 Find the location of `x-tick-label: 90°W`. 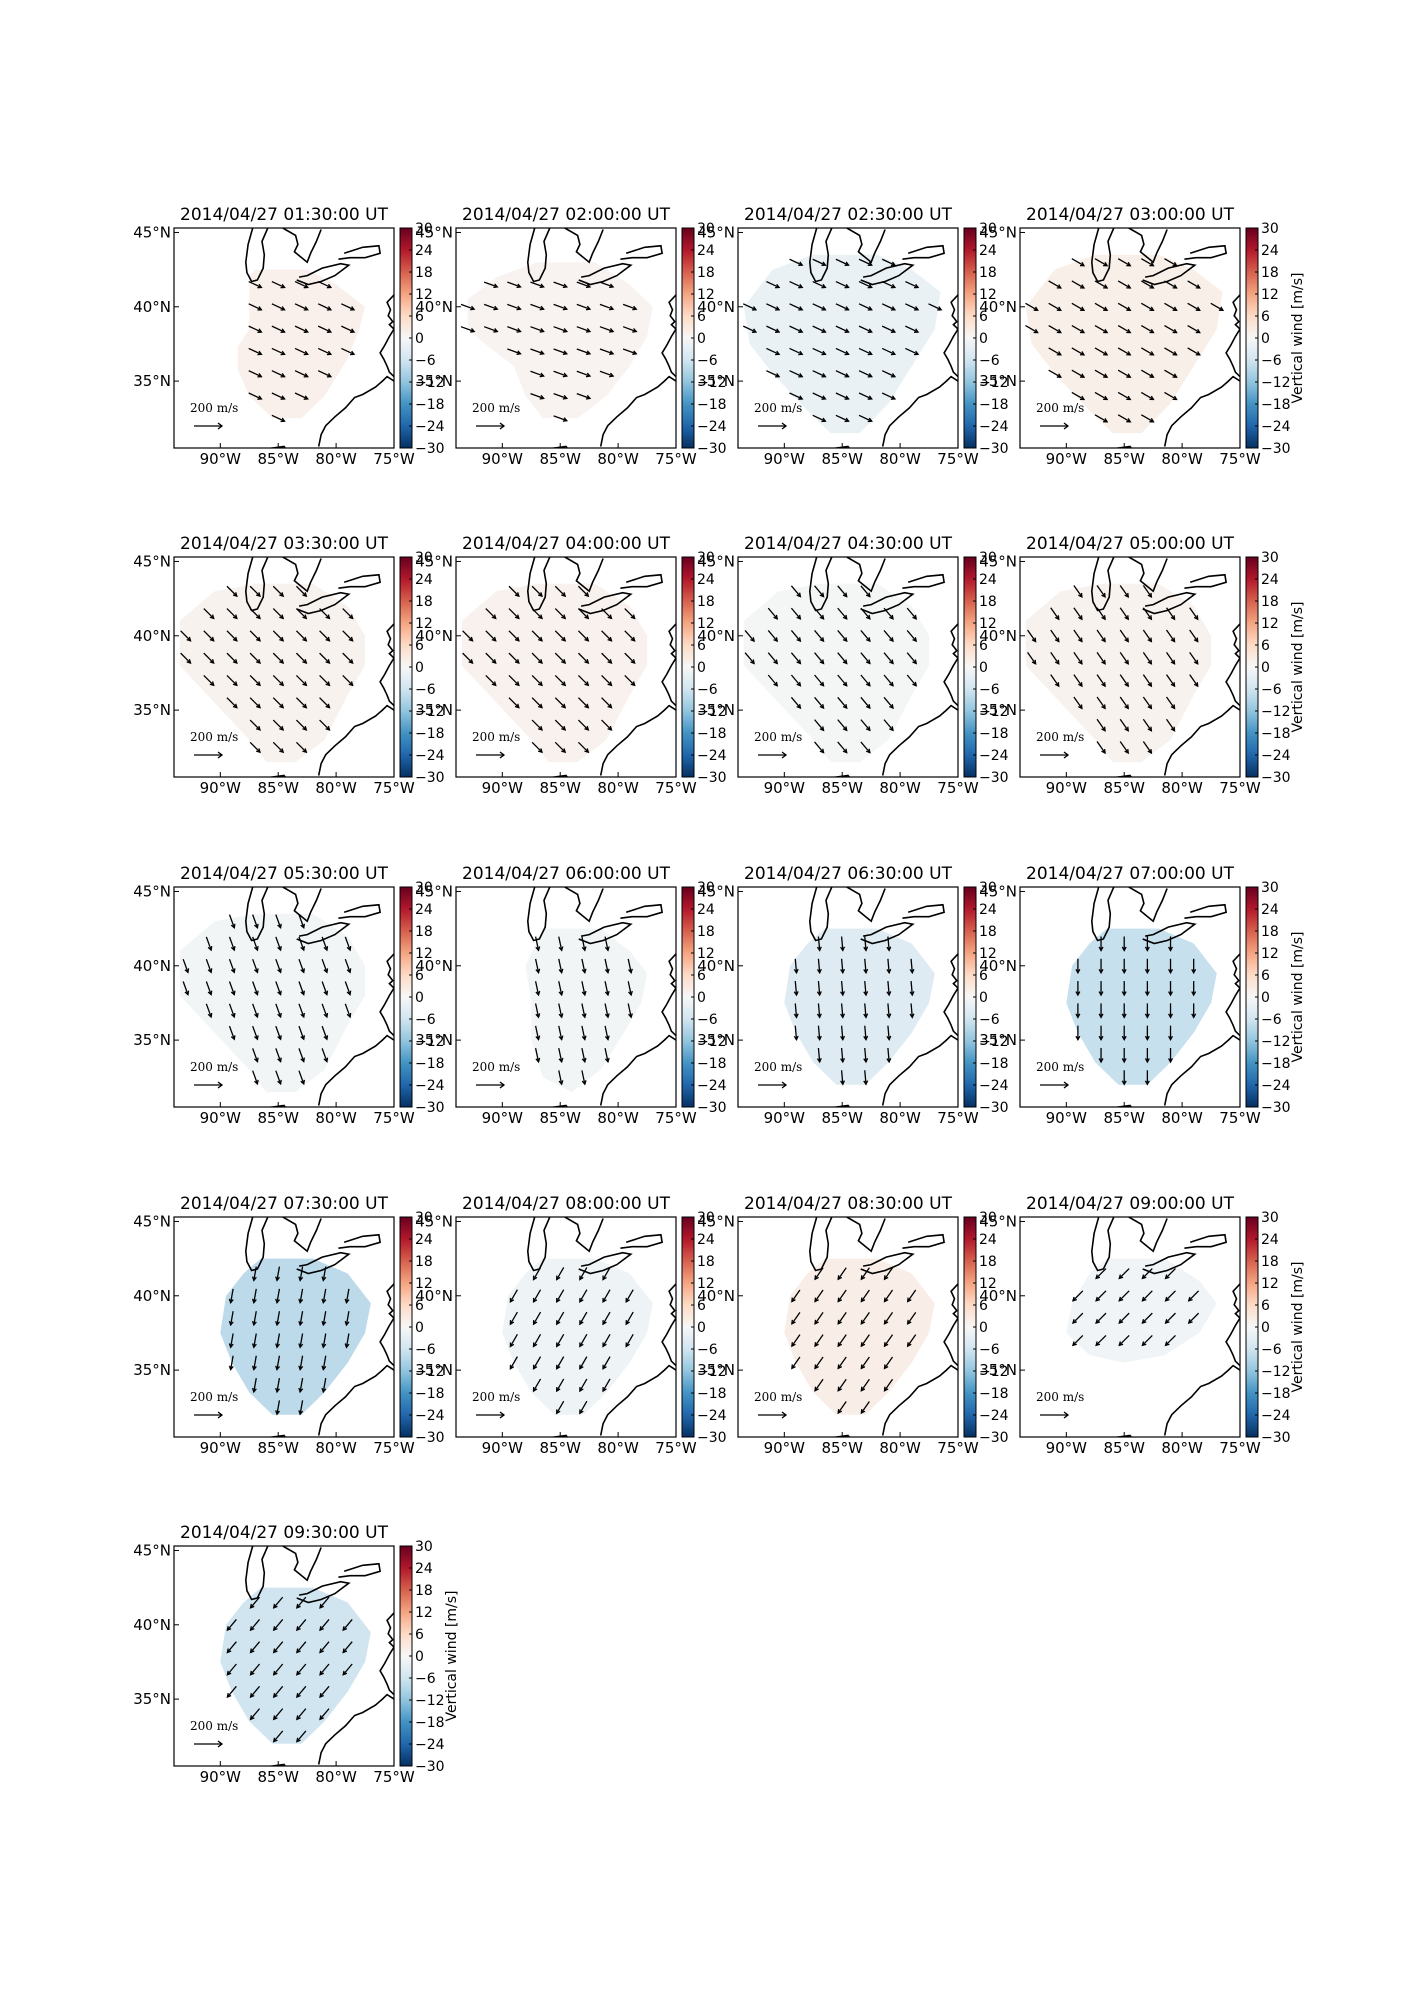

x-tick-label: 90°W is located at coordinates (221, 1777).